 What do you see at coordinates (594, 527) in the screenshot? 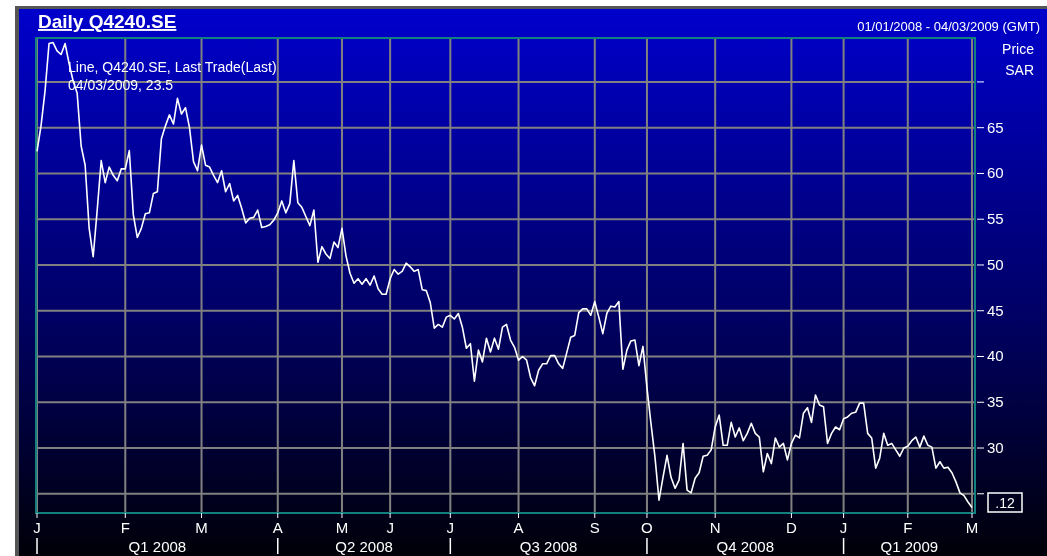
I see `x-tick-label: S` at bounding box center [594, 527].